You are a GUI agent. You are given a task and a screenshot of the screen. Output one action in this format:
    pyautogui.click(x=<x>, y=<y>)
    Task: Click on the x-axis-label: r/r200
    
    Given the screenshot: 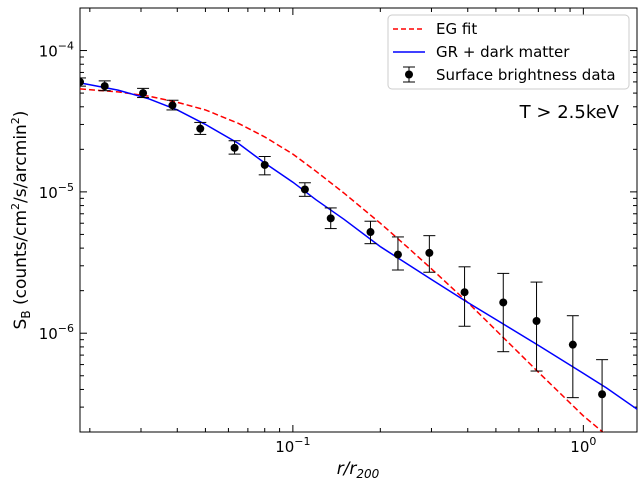 What is the action you would take?
    pyautogui.click(x=358, y=470)
    